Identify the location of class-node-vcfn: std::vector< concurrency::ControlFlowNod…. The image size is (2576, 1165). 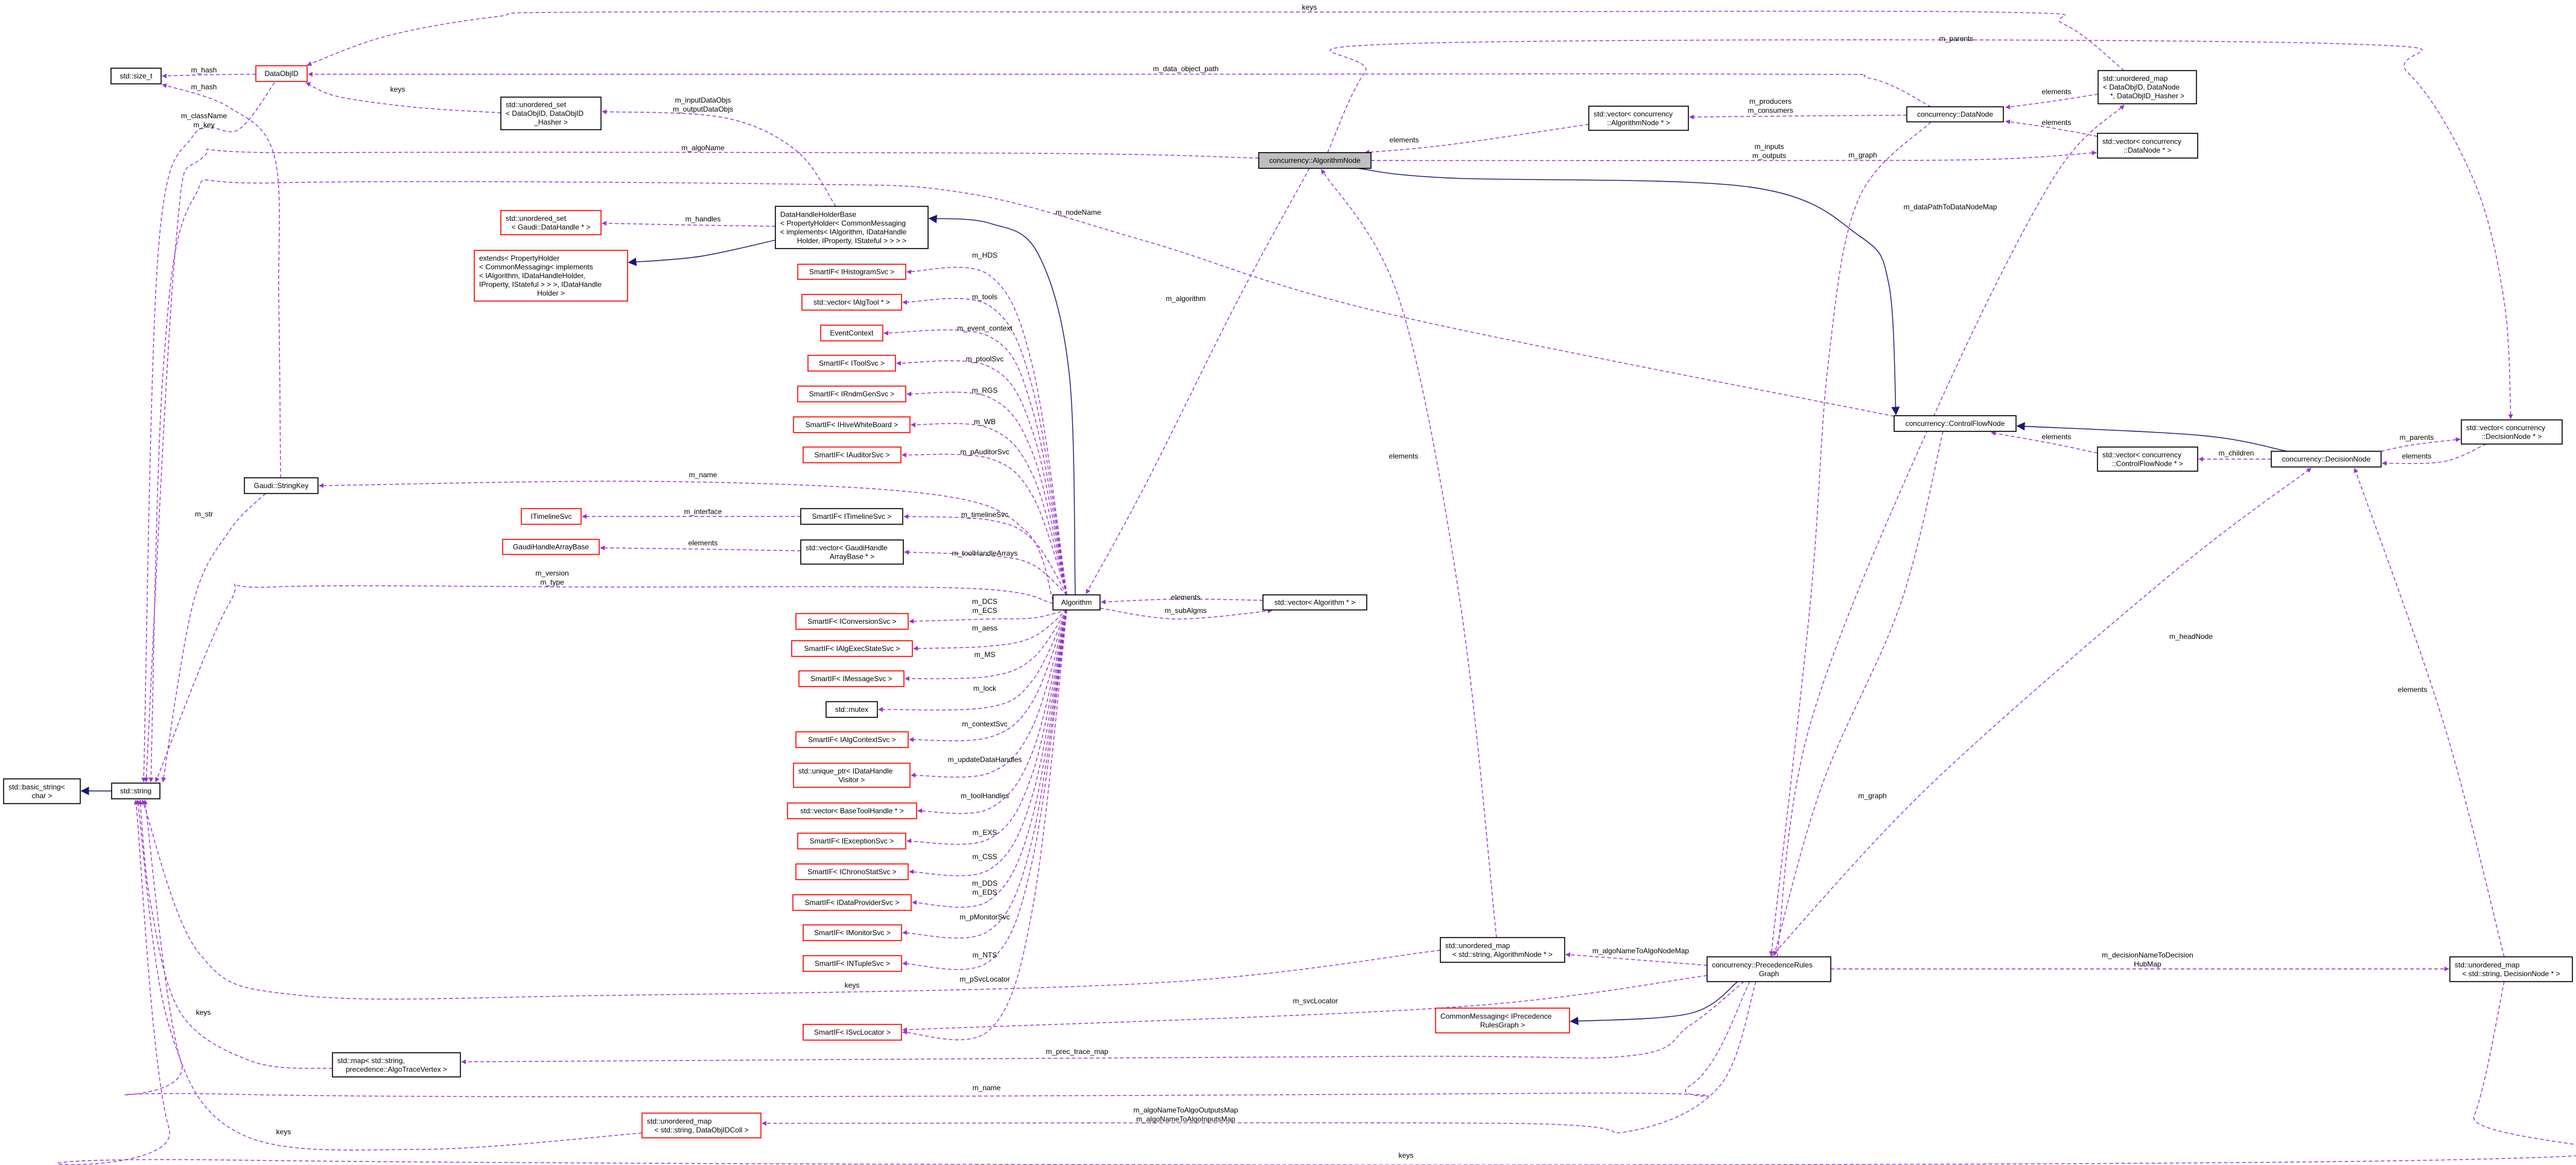
(2147, 459).